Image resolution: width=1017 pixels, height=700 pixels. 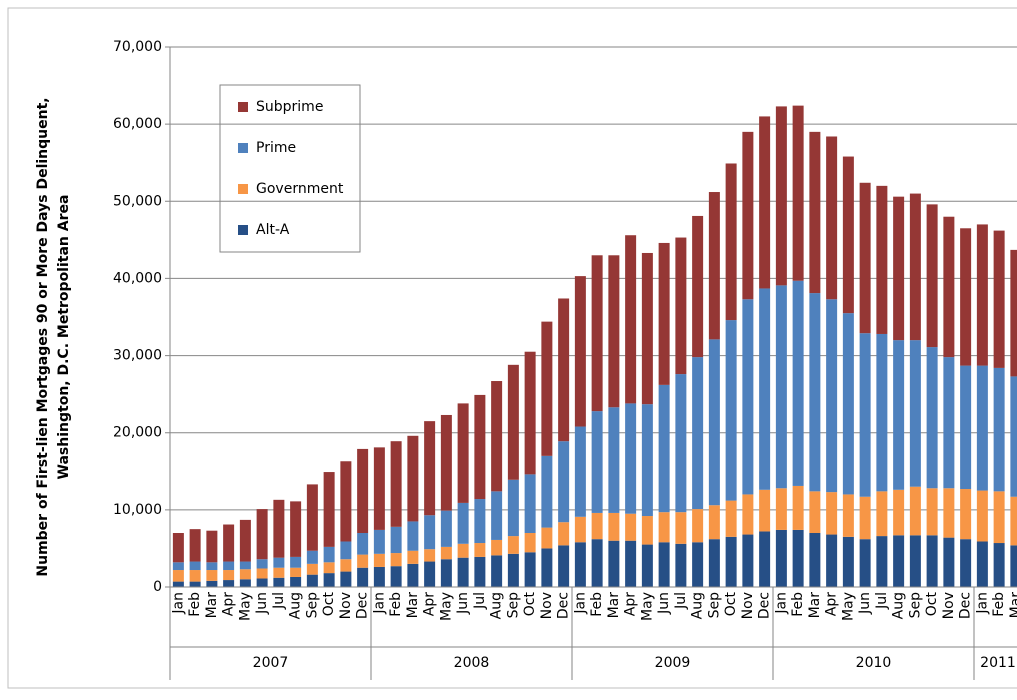 I want to click on x-tick-label: Oct, so click(x=329, y=604).